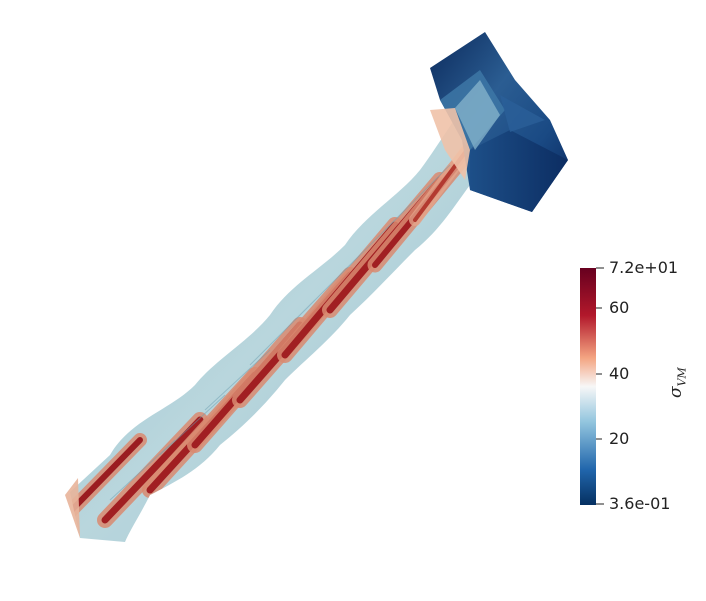 The image size is (706, 601). I want to click on colorbar-tick-label: 40, so click(619, 373).